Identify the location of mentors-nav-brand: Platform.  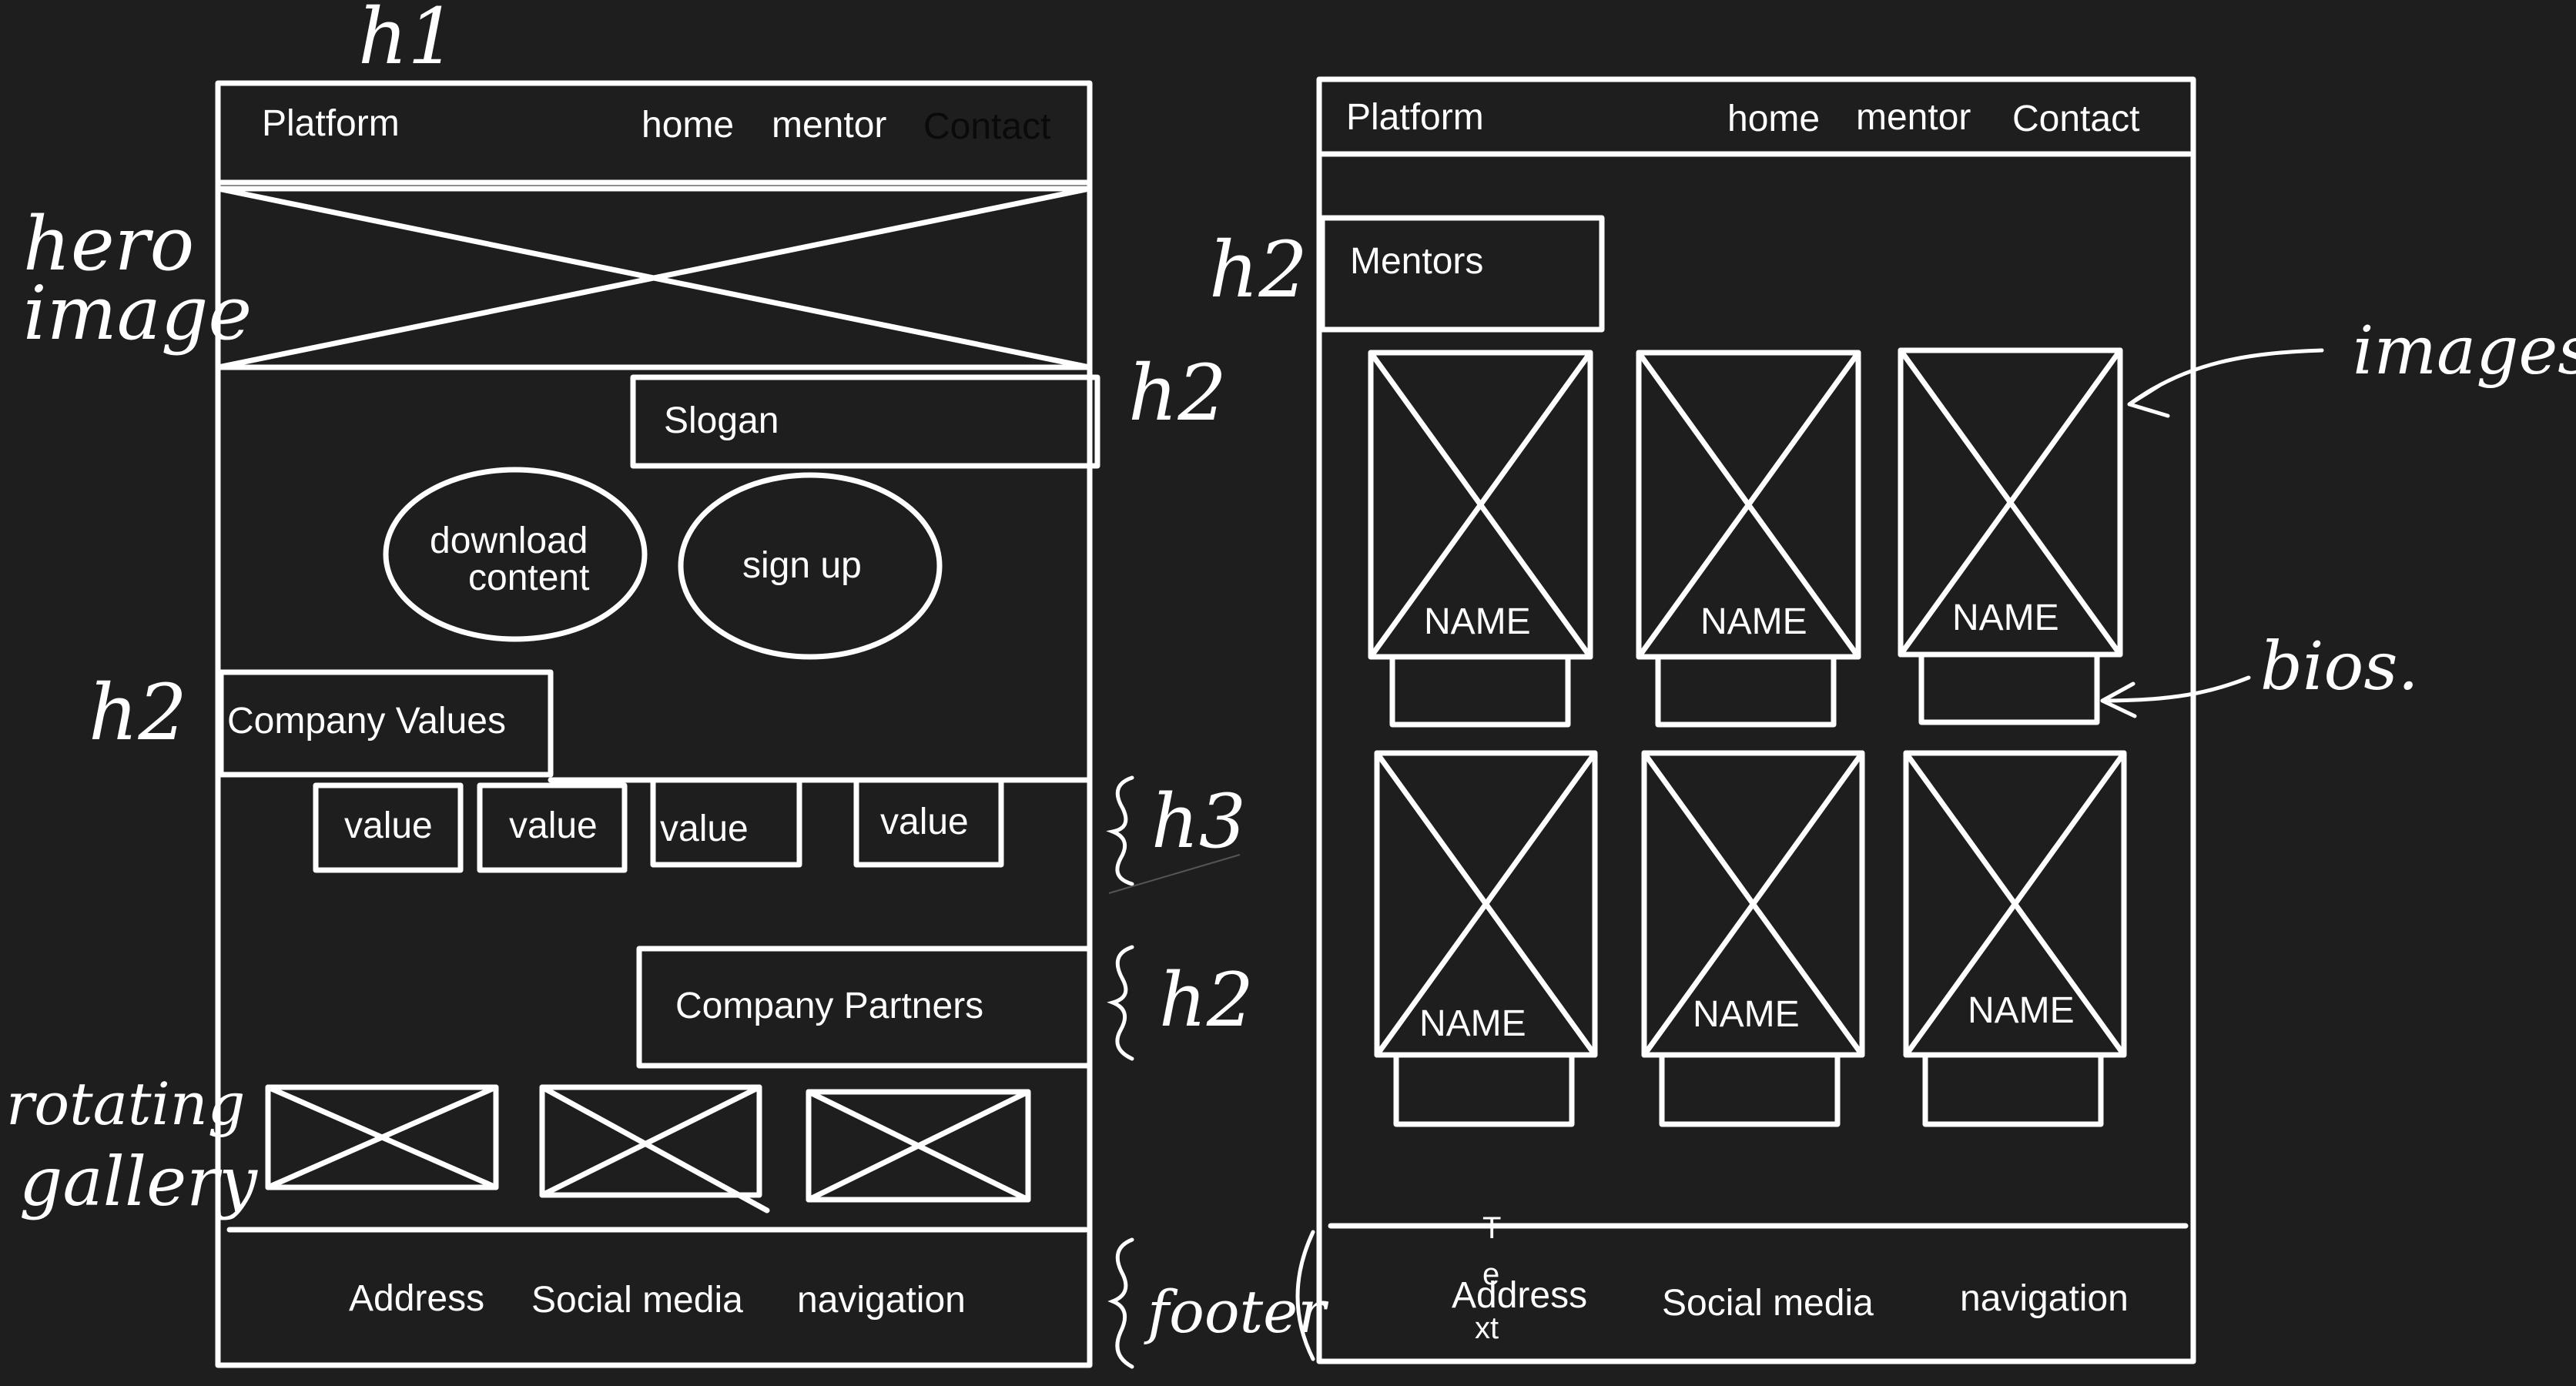
(1415, 118).